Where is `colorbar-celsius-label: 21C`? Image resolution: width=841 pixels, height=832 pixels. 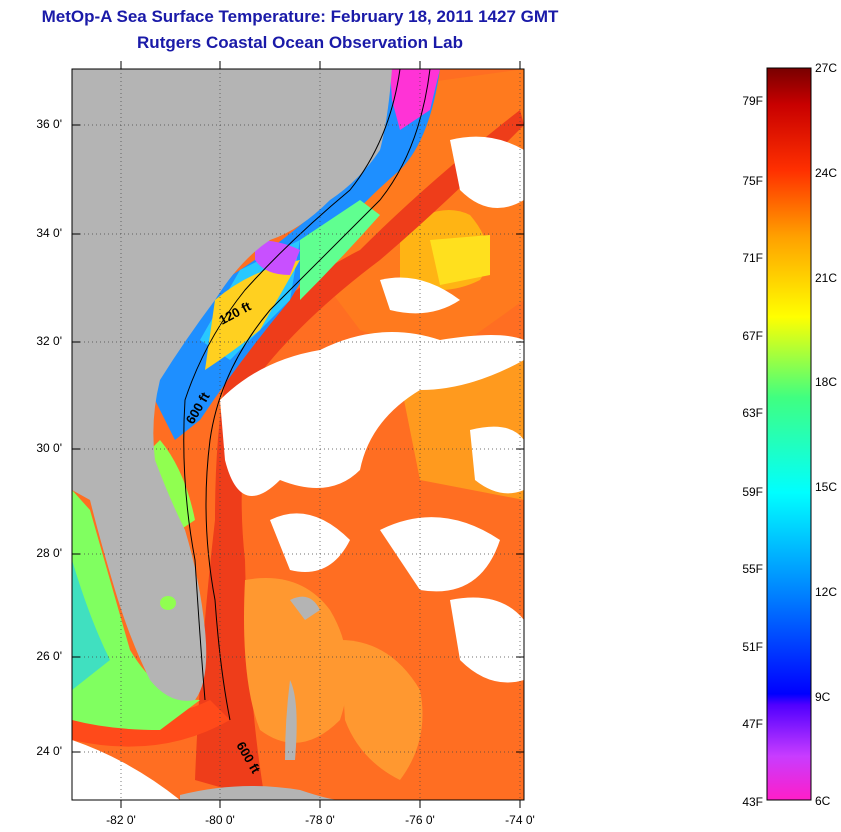
colorbar-celsius-label: 21C is located at coordinates (826, 278).